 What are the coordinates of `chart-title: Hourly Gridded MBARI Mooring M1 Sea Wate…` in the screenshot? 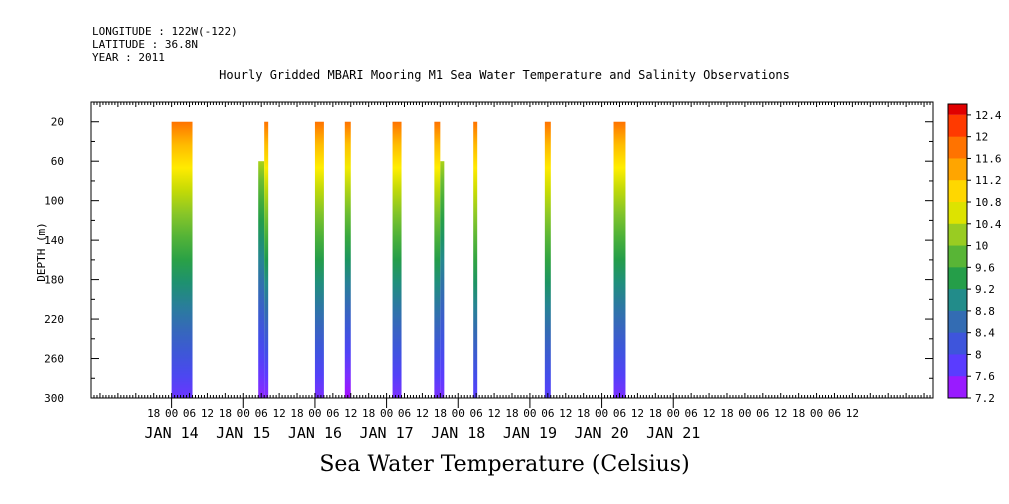 It's located at (504, 75).